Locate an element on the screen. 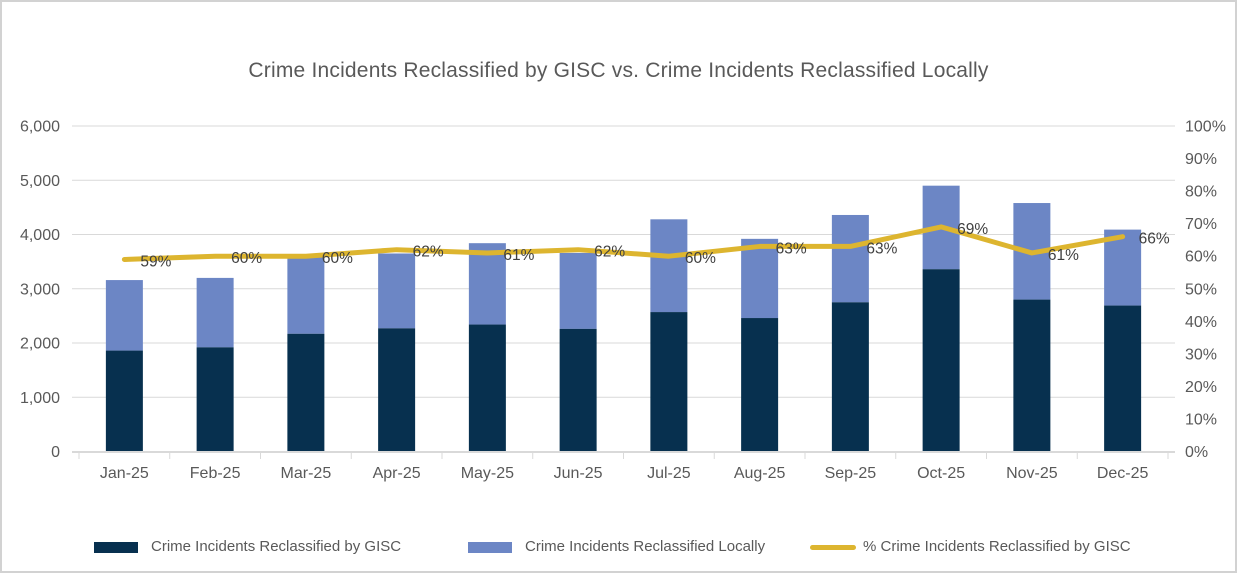 Image resolution: width=1237 pixels, height=573 pixels. right-axis-label: 0% is located at coordinates (1196, 452).